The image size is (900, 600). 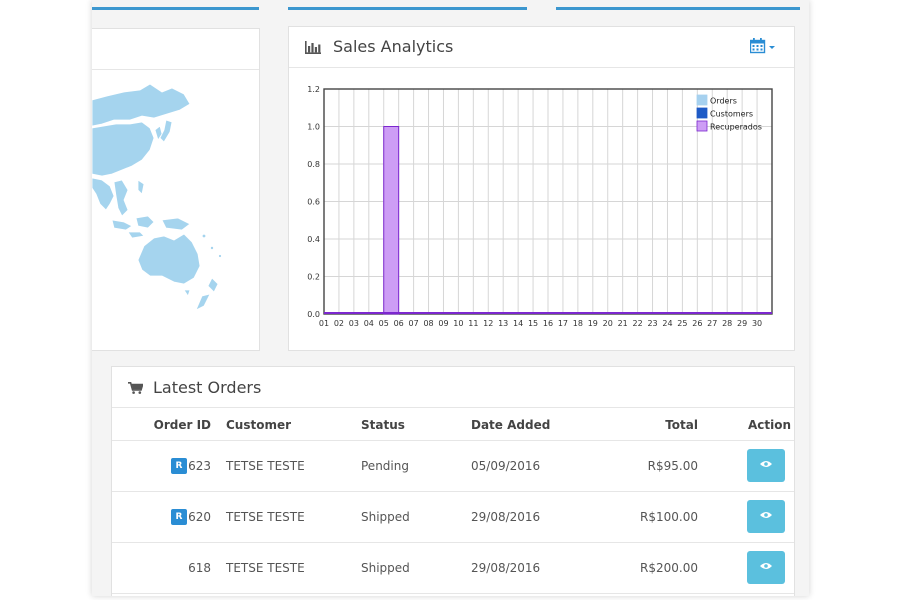 What do you see at coordinates (488, 323) in the screenshot?
I see `x-tick-label: 12` at bounding box center [488, 323].